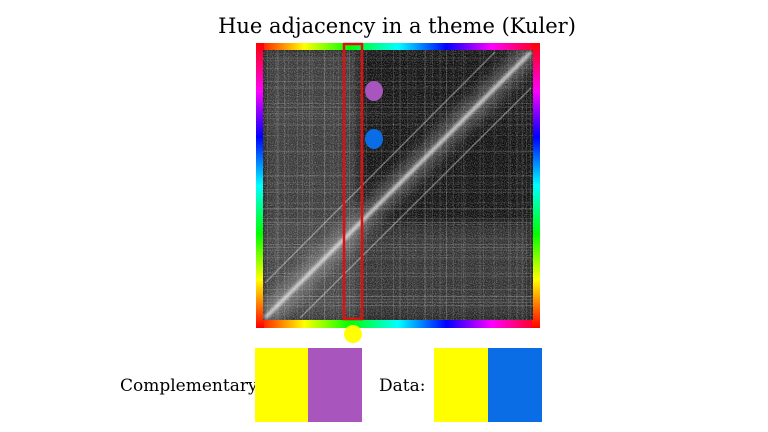 The height and width of the screenshot is (432, 768). Describe the element at coordinates (398, 324) in the screenshot. I see `hue-border-bottom` at that location.